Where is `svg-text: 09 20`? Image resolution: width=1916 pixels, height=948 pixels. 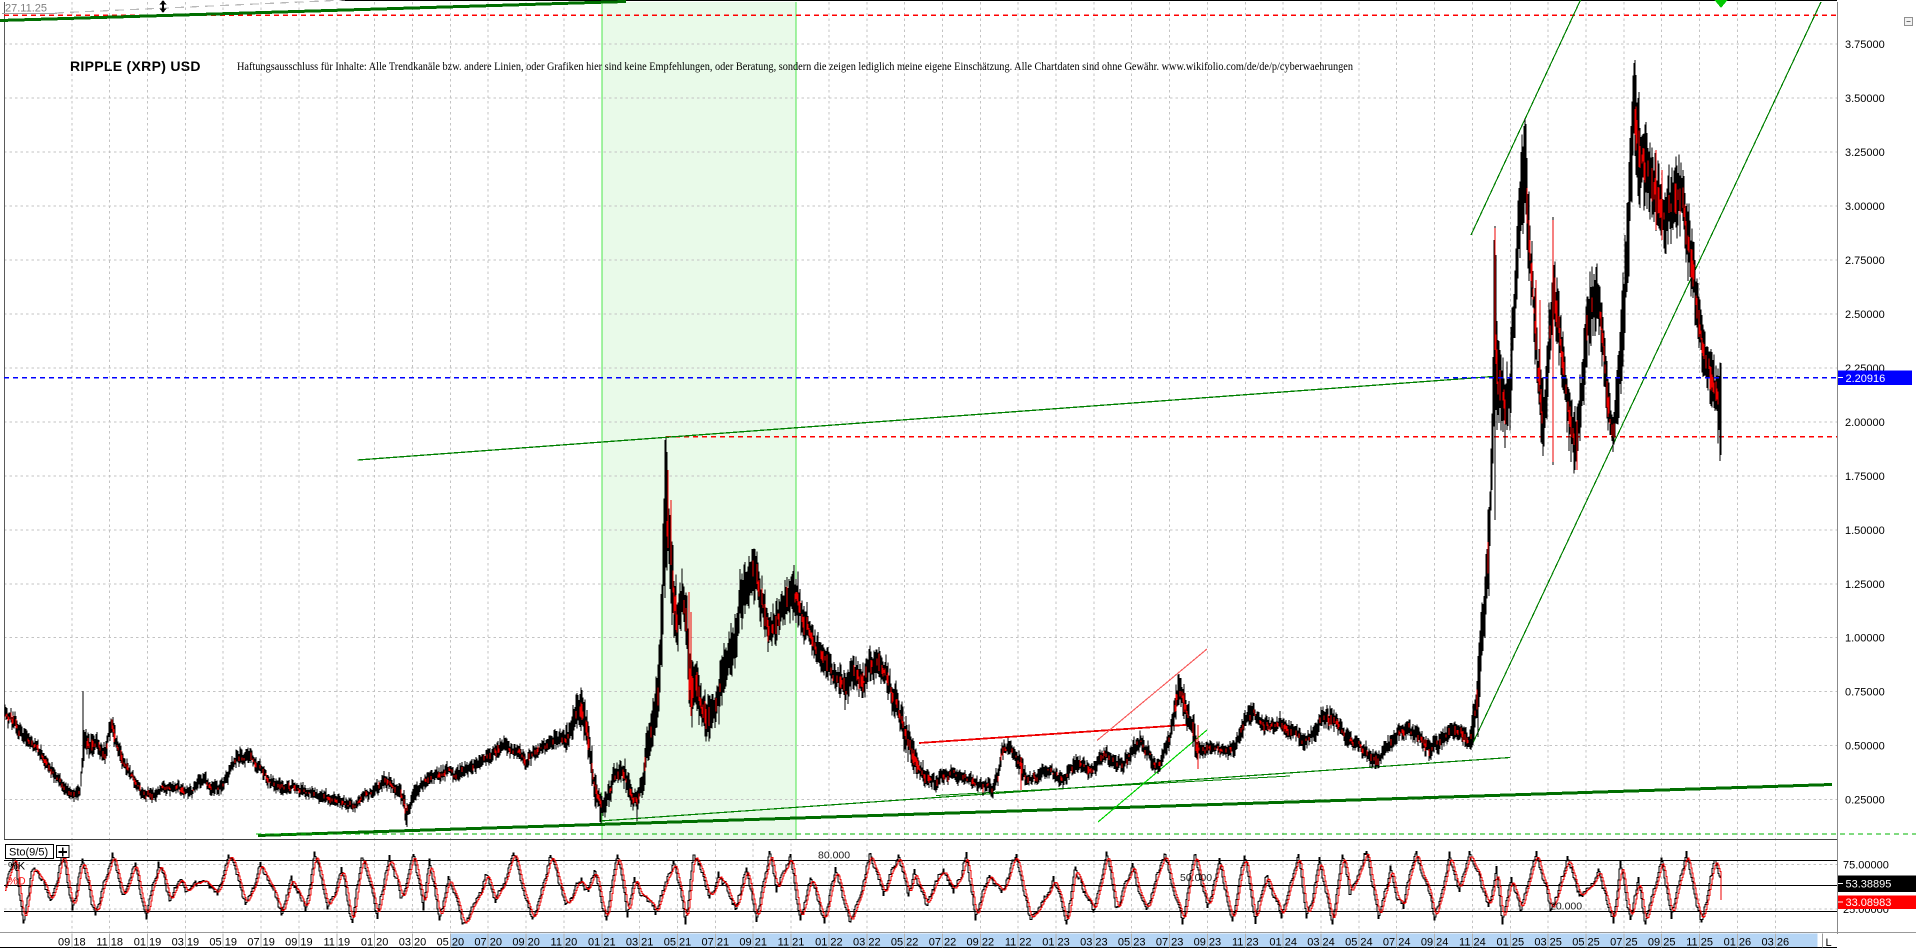 svg-text: 09 20 is located at coordinates (526, 942).